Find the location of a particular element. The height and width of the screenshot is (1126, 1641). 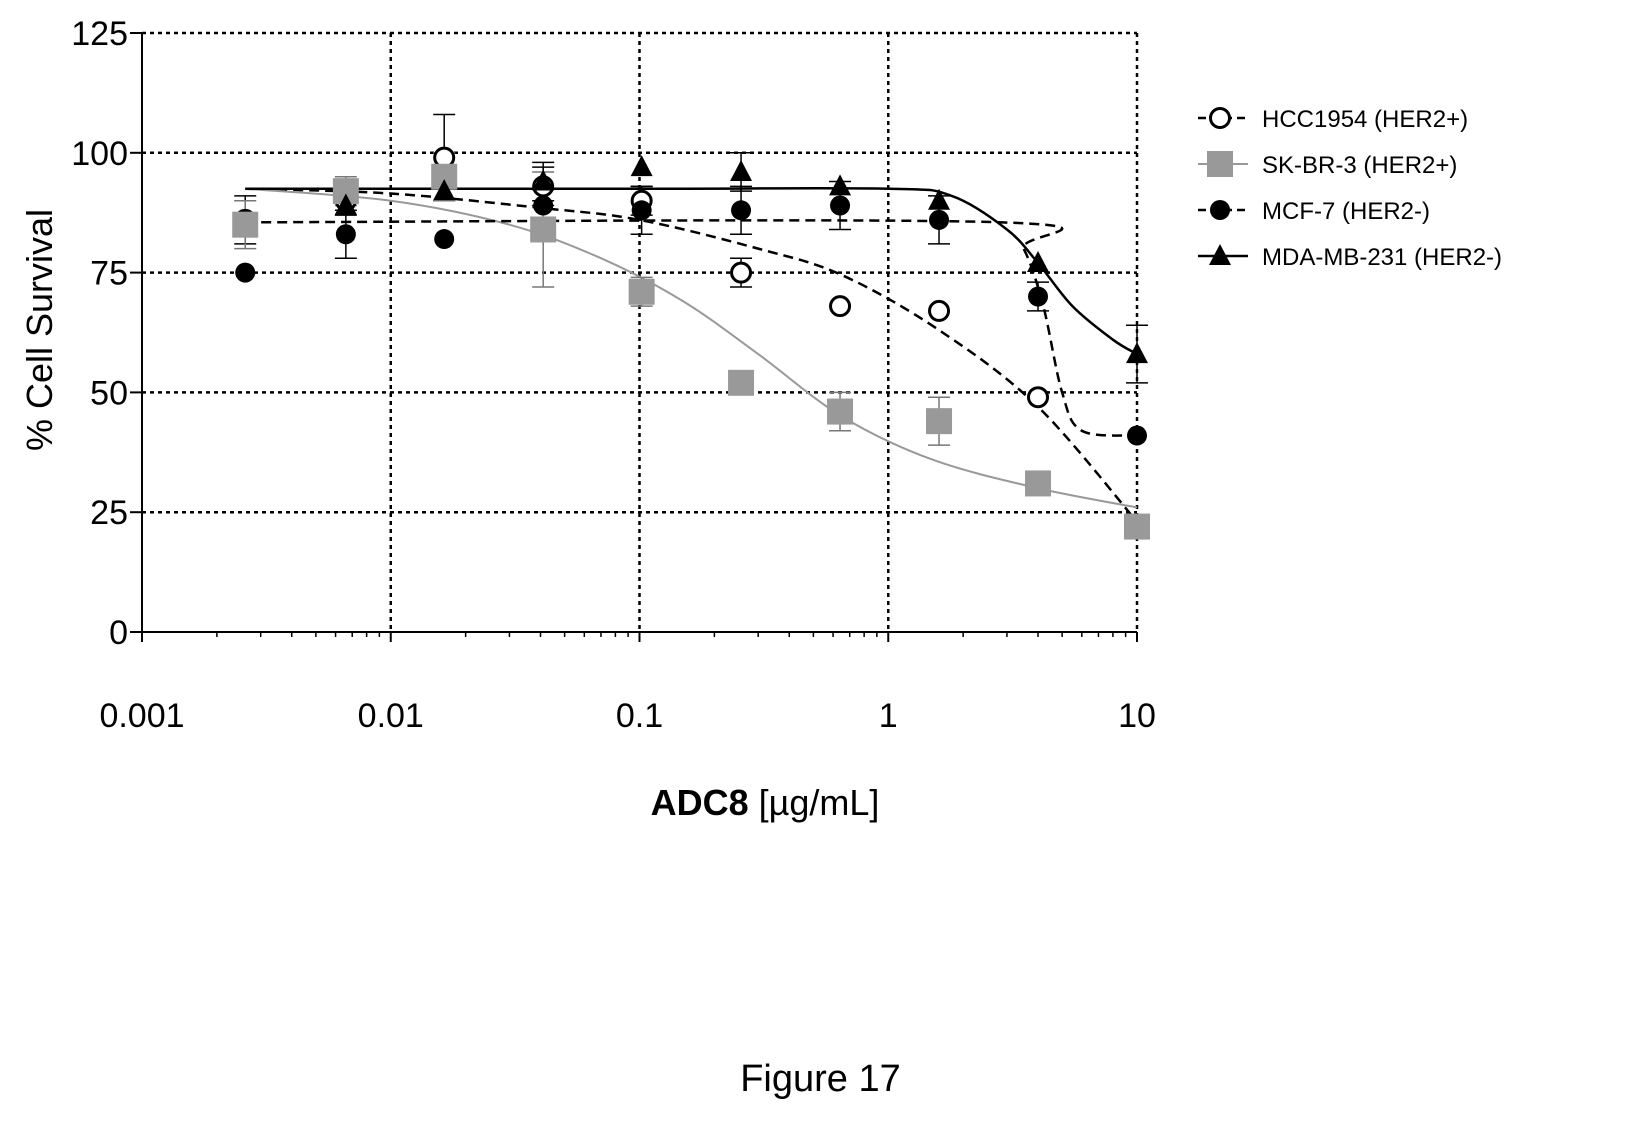

y-tick-label: 0 is located at coordinates (118, 633).